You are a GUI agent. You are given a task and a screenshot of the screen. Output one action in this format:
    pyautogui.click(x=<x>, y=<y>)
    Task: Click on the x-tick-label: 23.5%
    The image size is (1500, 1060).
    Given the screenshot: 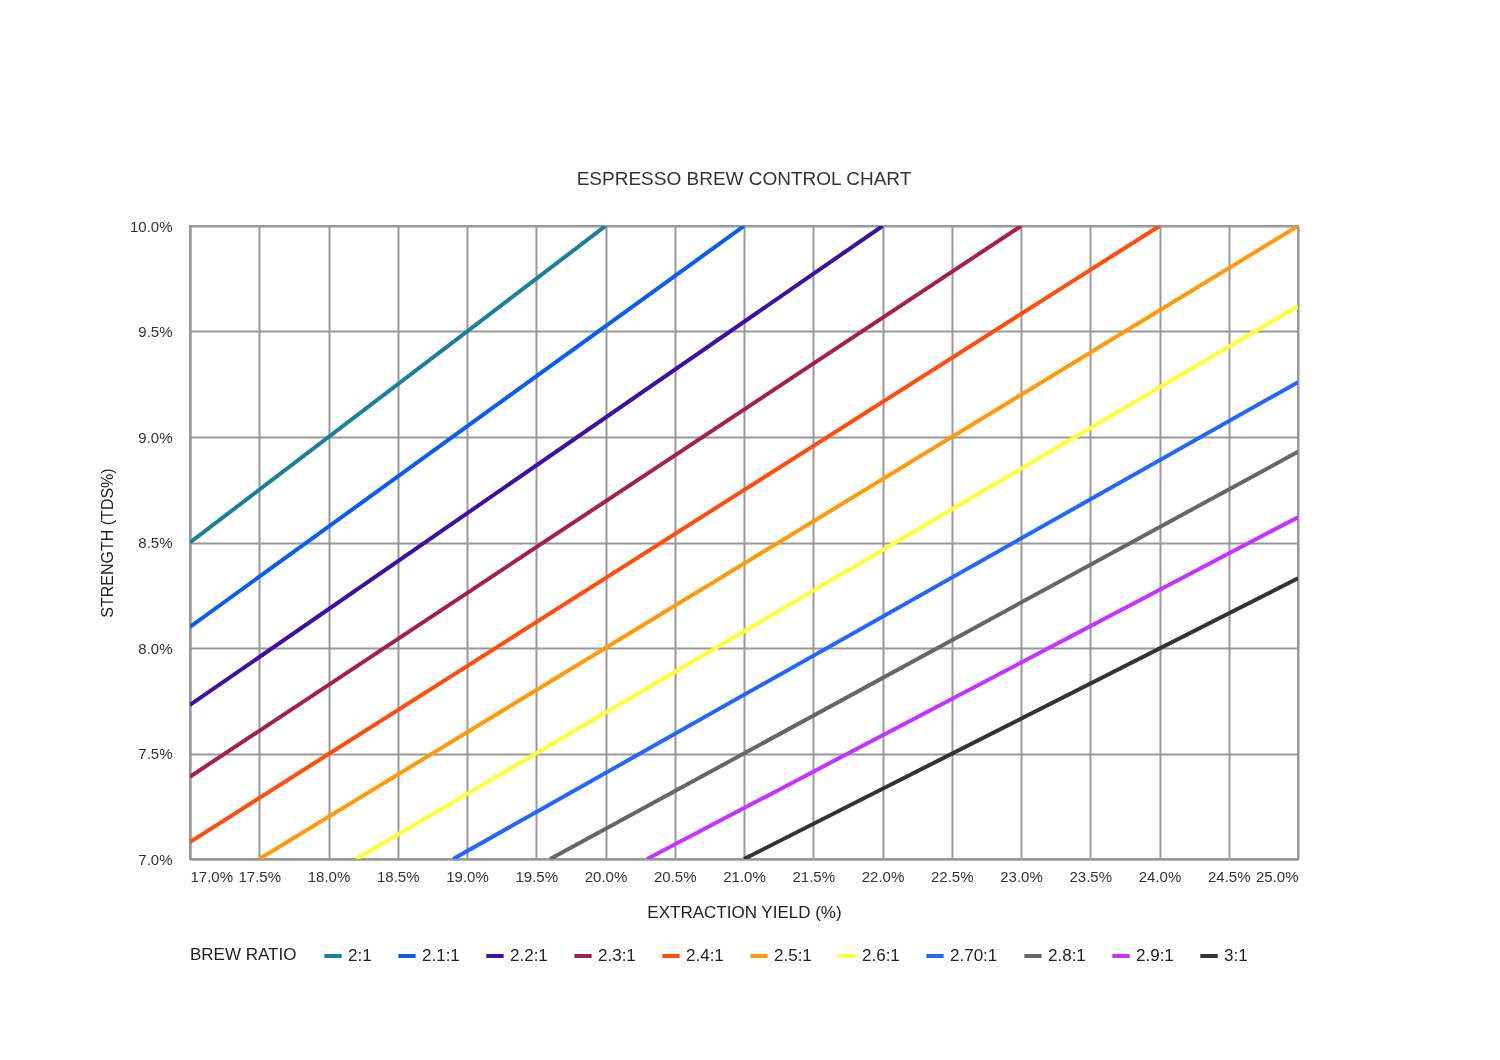 What is the action you would take?
    pyautogui.click(x=1091, y=876)
    